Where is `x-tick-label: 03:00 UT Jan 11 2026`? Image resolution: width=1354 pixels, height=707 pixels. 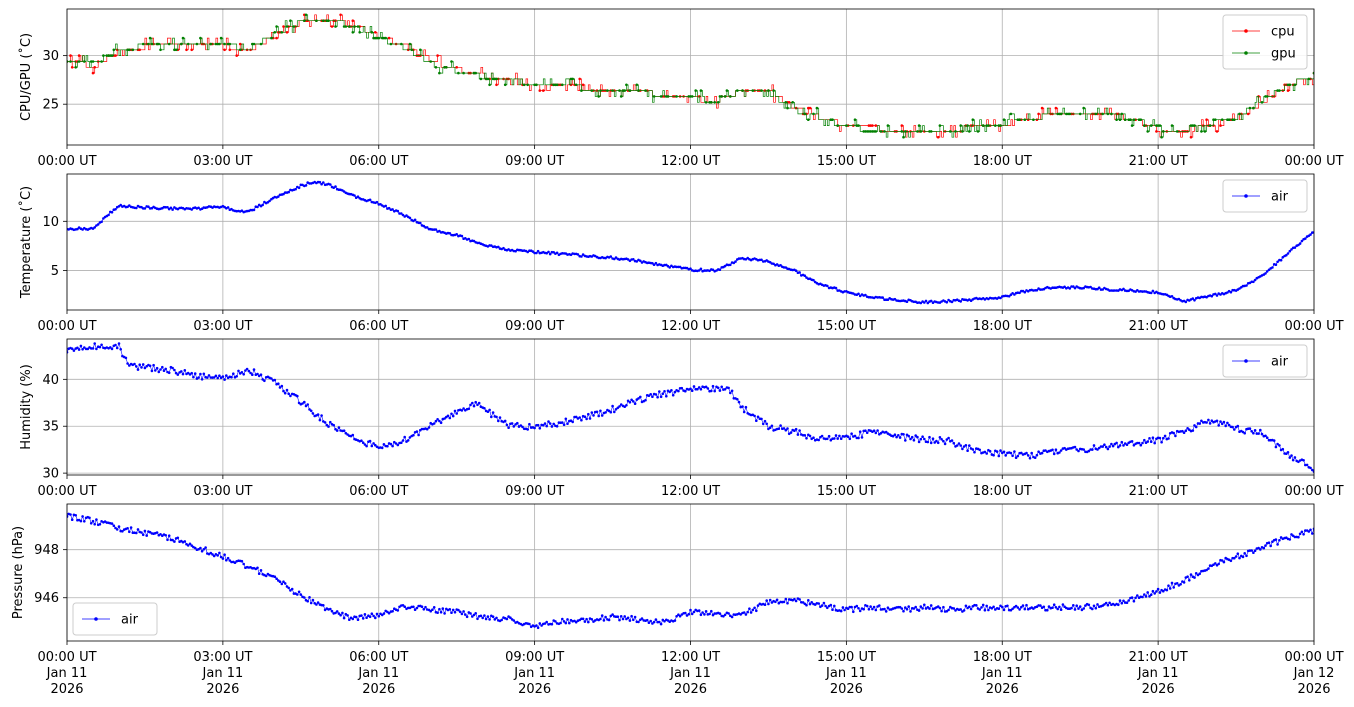 x-tick-label: 03:00 UT Jan 11 2026 is located at coordinates (222, 673).